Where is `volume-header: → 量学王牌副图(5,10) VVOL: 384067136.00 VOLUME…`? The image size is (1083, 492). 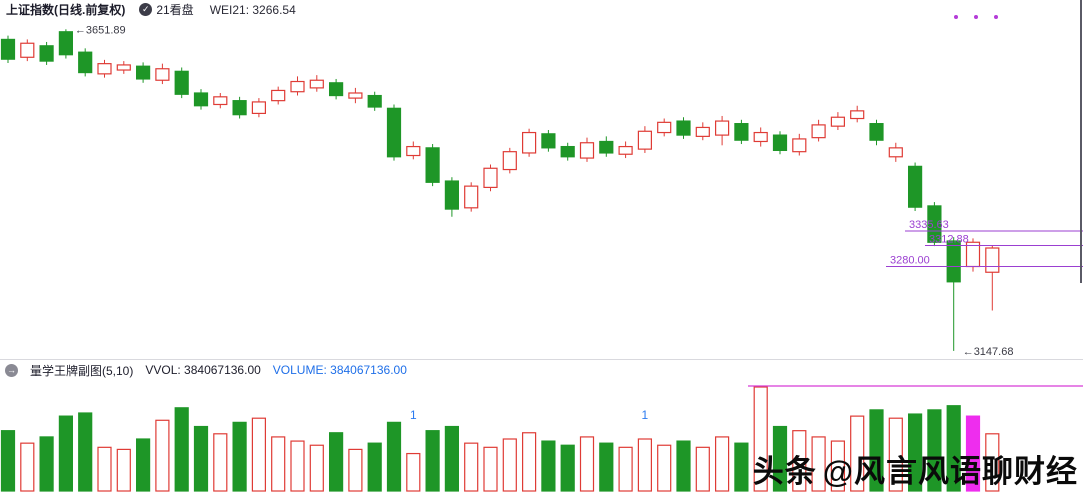
volume-header: → 量学王牌副图(5,10) VVOL: 384067136.00 VOLUME… is located at coordinates (541, 369).